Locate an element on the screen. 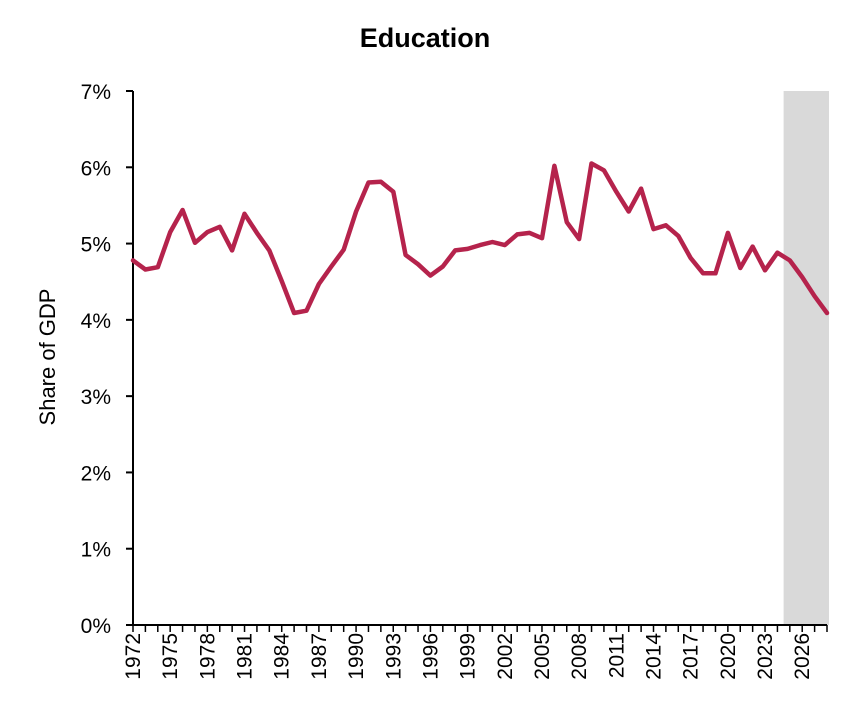 The height and width of the screenshot is (714, 851). x-tick-label: 1972 is located at coordinates (133, 656).